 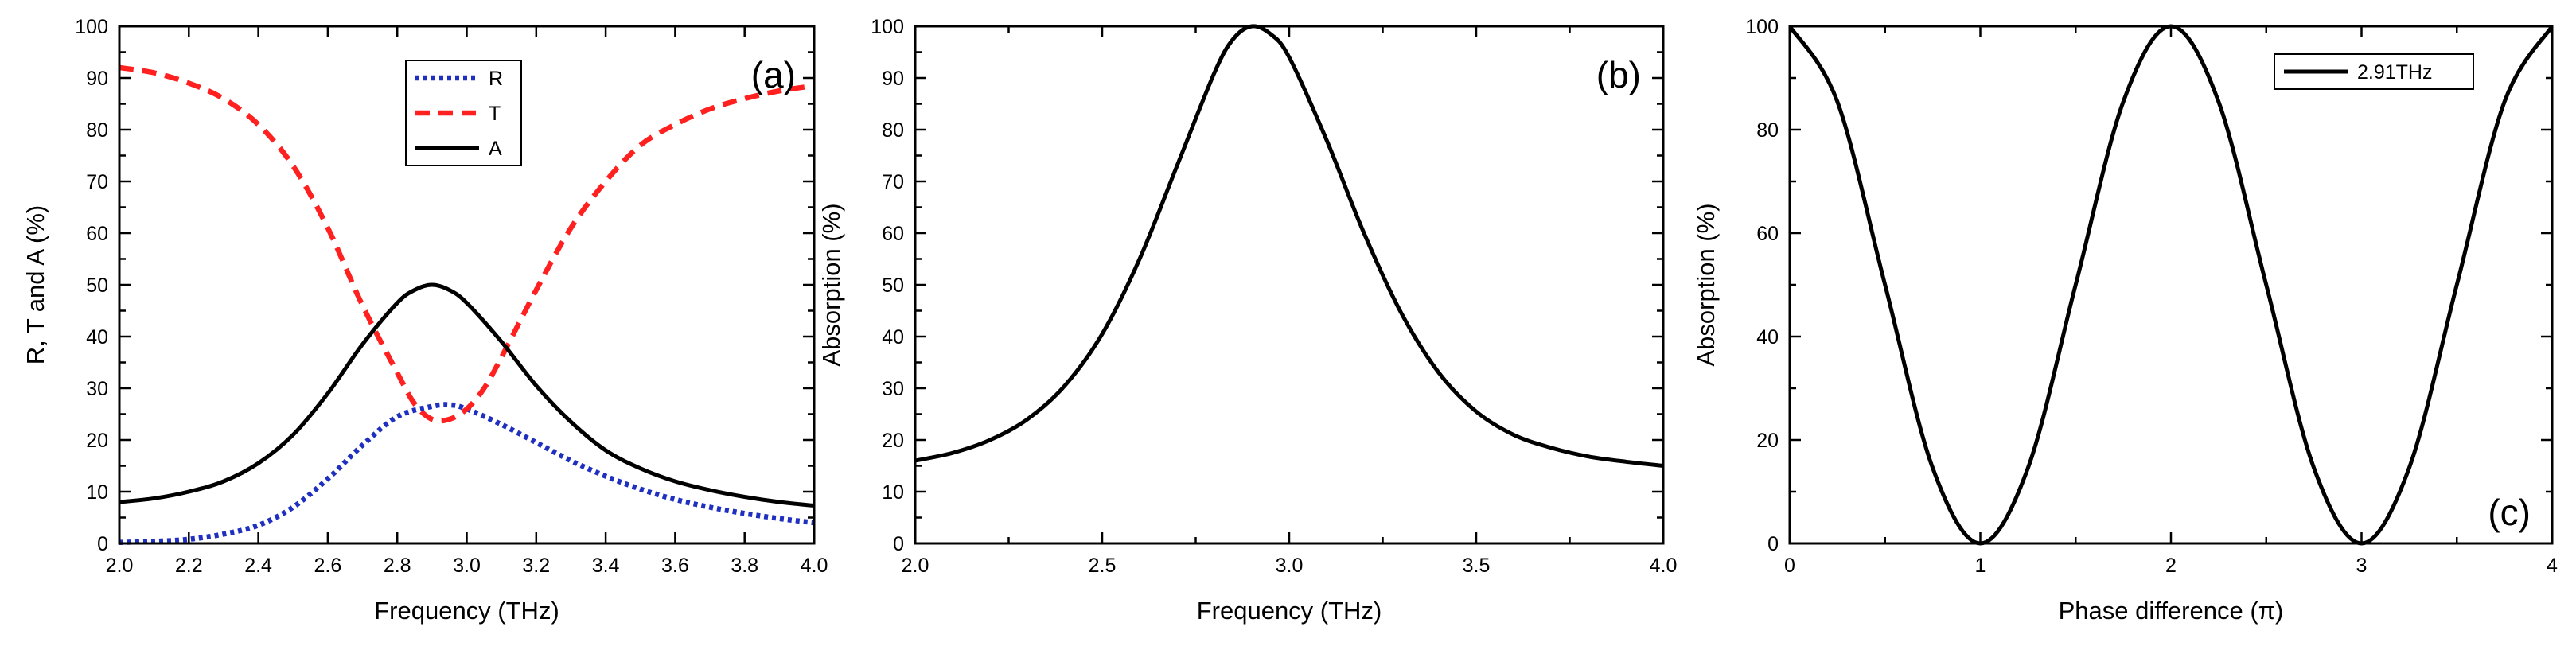 What do you see at coordinates (258, 566) in the screenshot?
I see `x-tick-label: 2.4` at bounding box center [258, 566].